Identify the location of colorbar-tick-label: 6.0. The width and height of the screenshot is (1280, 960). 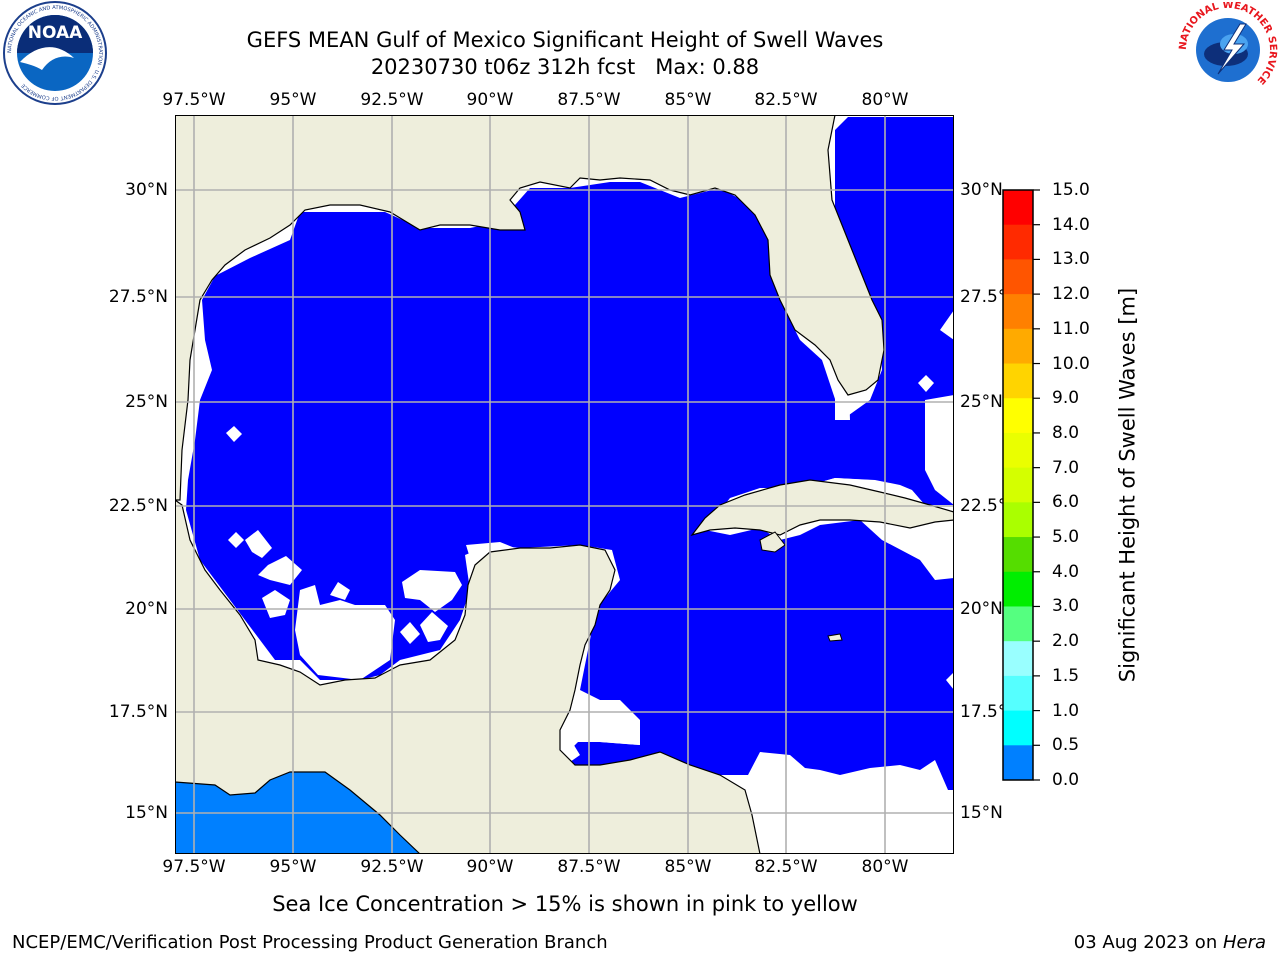
(1066, 502).